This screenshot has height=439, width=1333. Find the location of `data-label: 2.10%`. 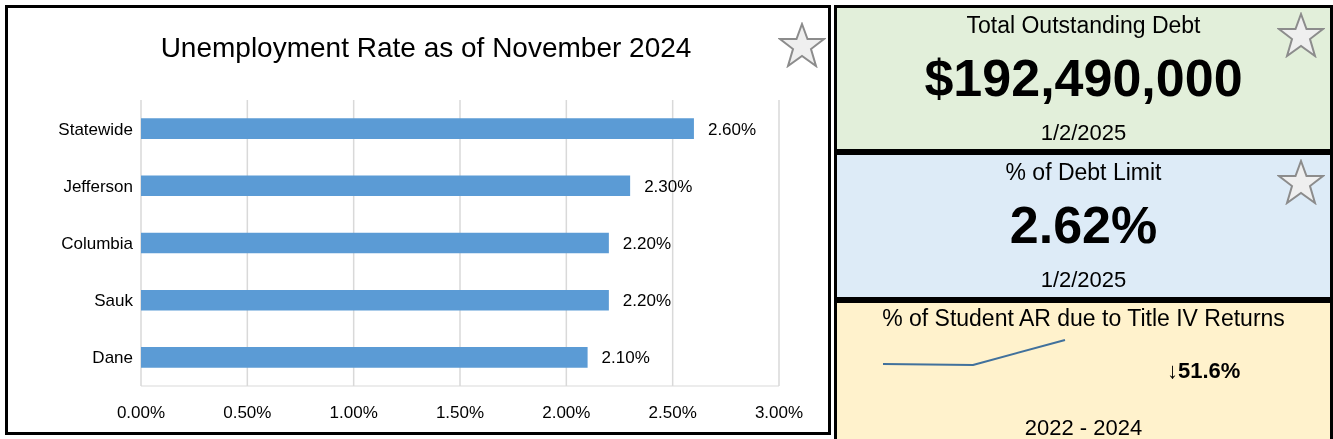

data-label: 2.10% is located at coordinates (625, 358).